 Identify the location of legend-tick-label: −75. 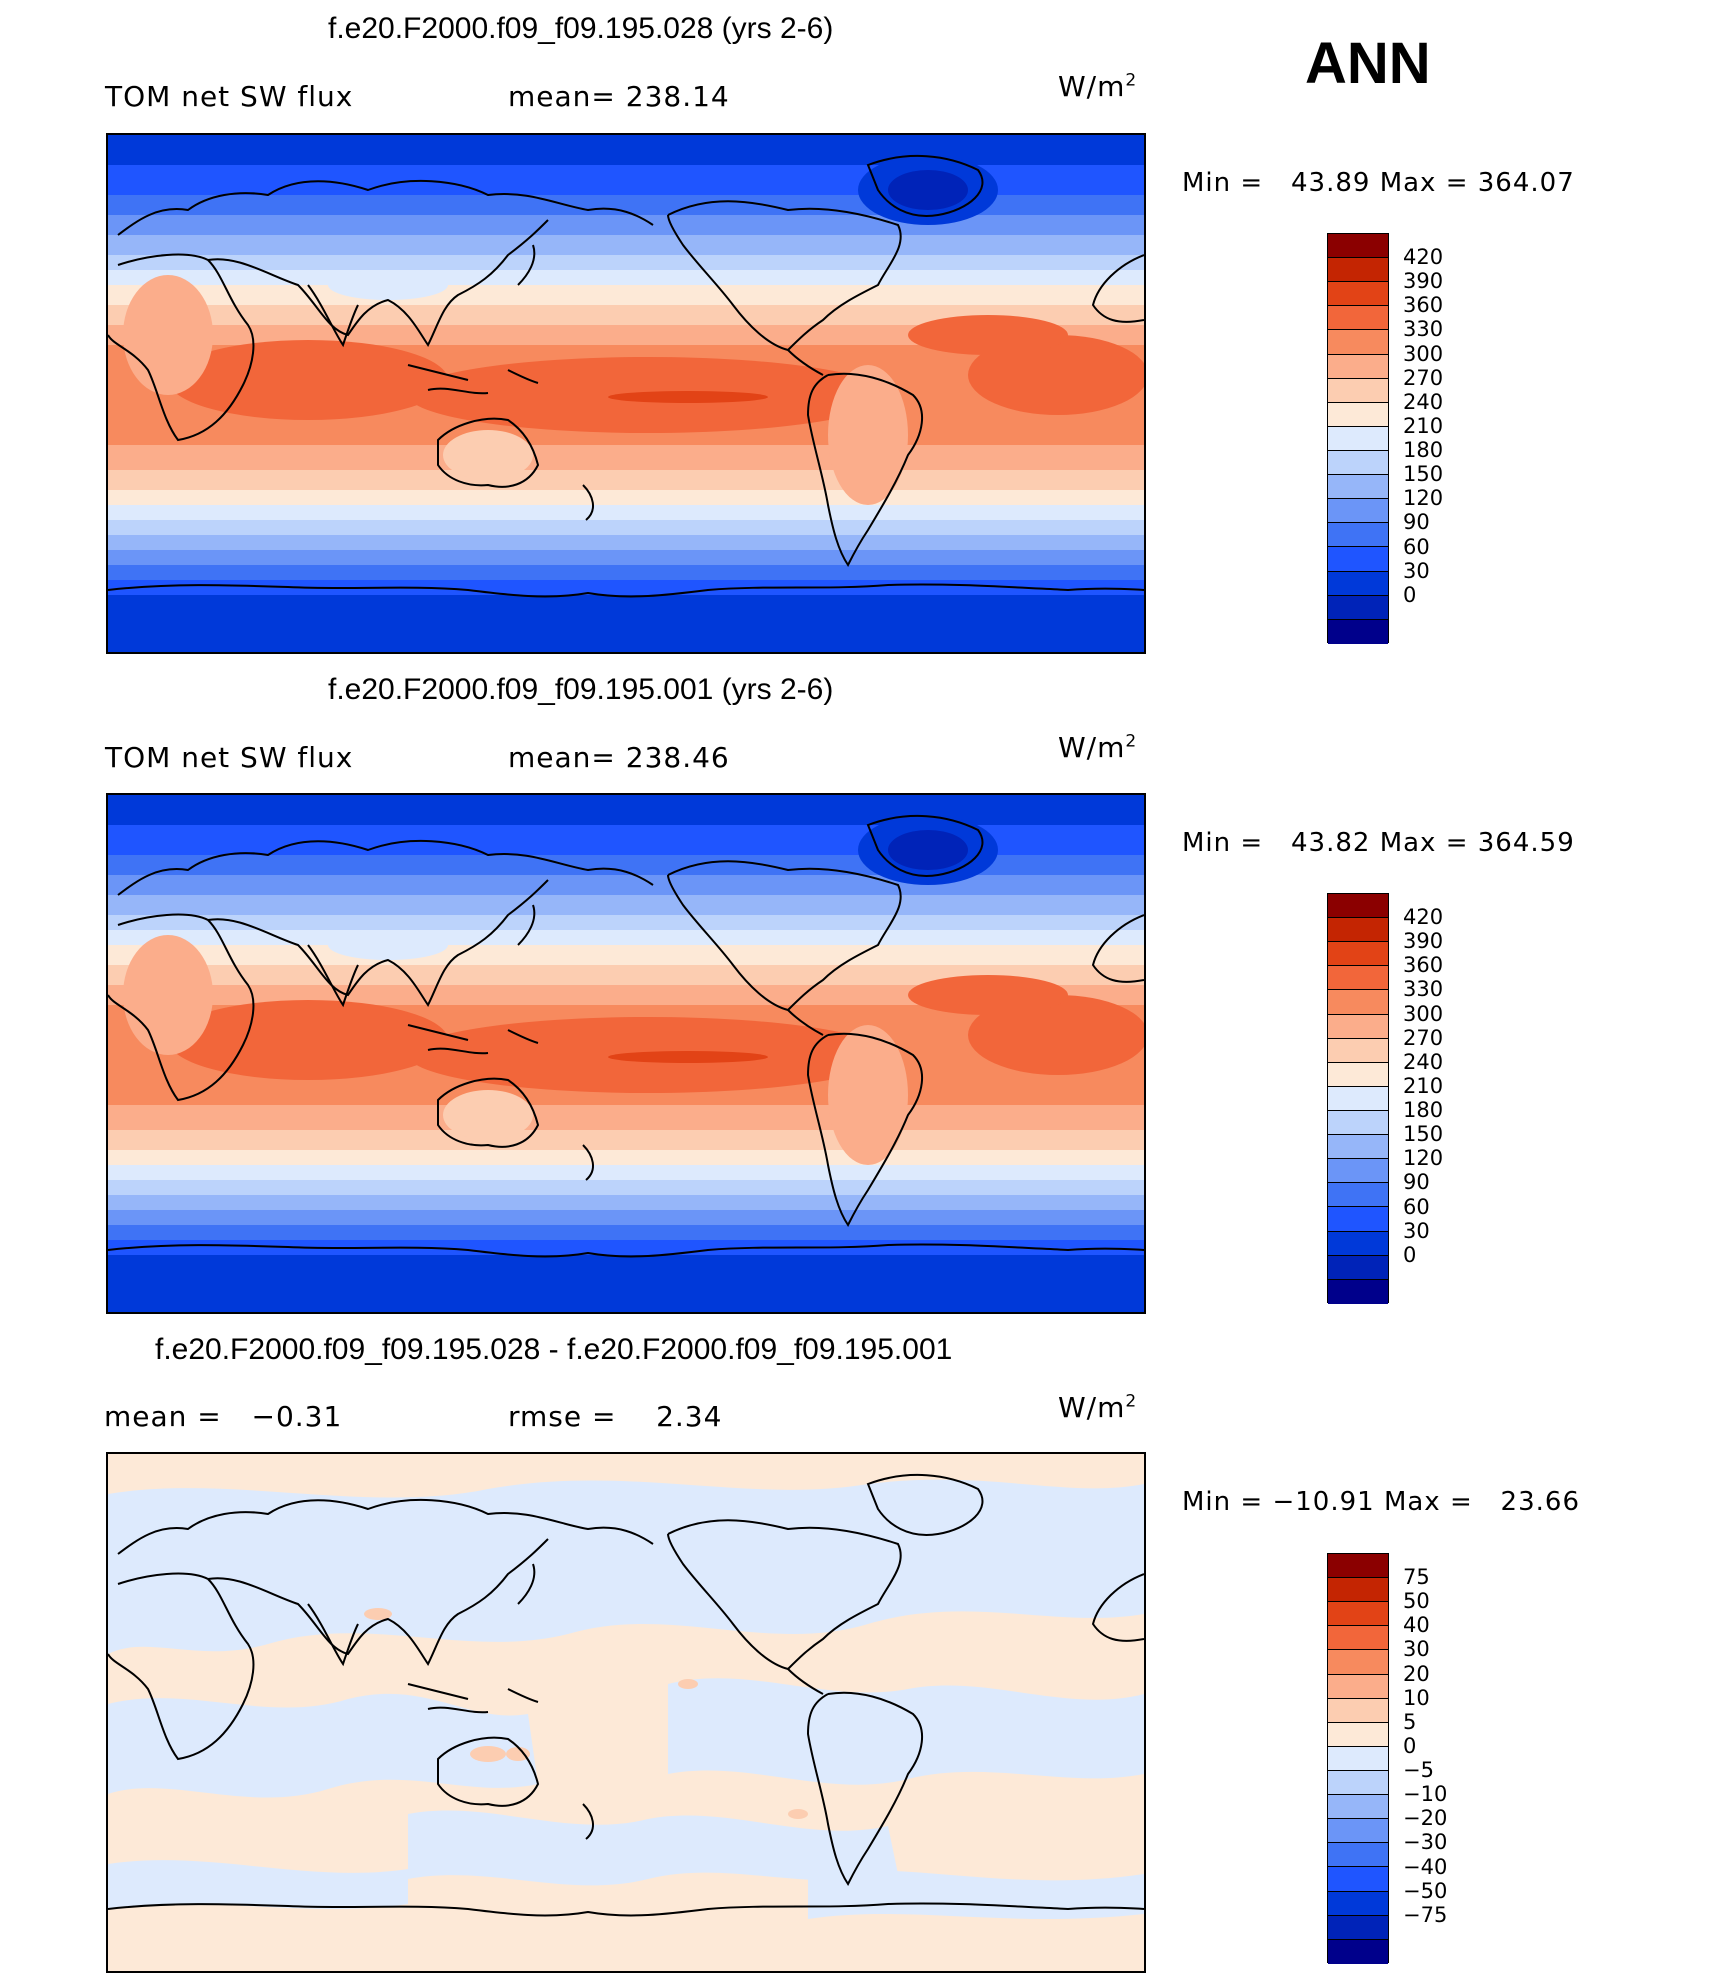
(1425, 1914).